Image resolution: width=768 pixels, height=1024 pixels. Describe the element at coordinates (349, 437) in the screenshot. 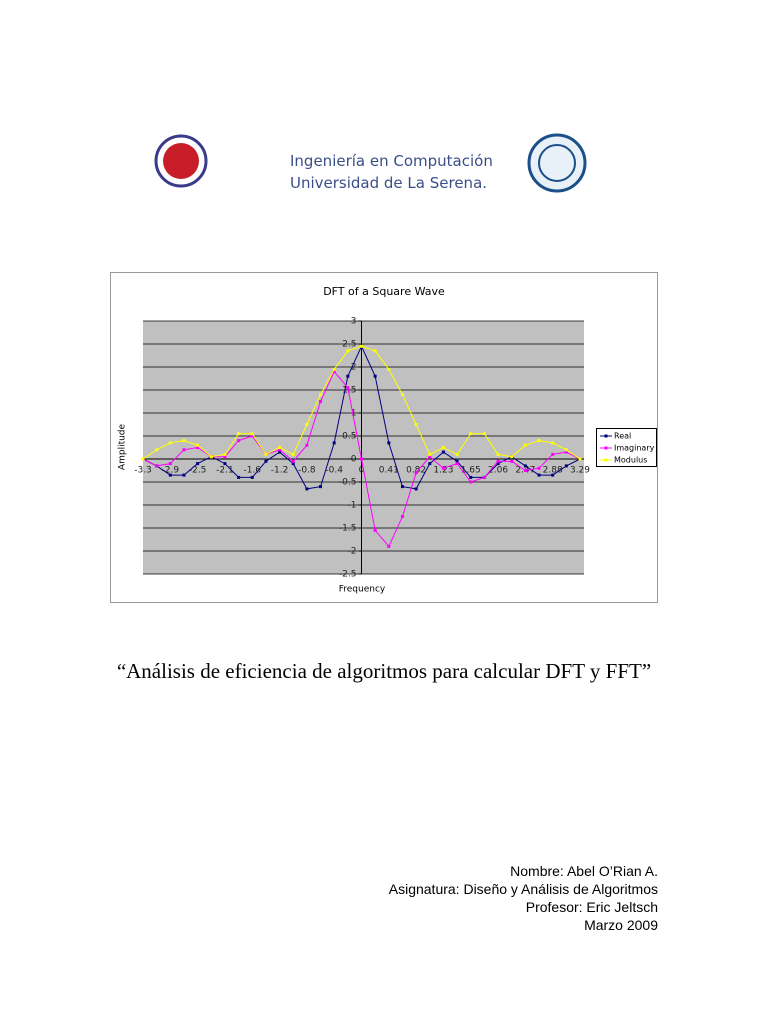

I see `y-tick-label: 0.5` at that location.